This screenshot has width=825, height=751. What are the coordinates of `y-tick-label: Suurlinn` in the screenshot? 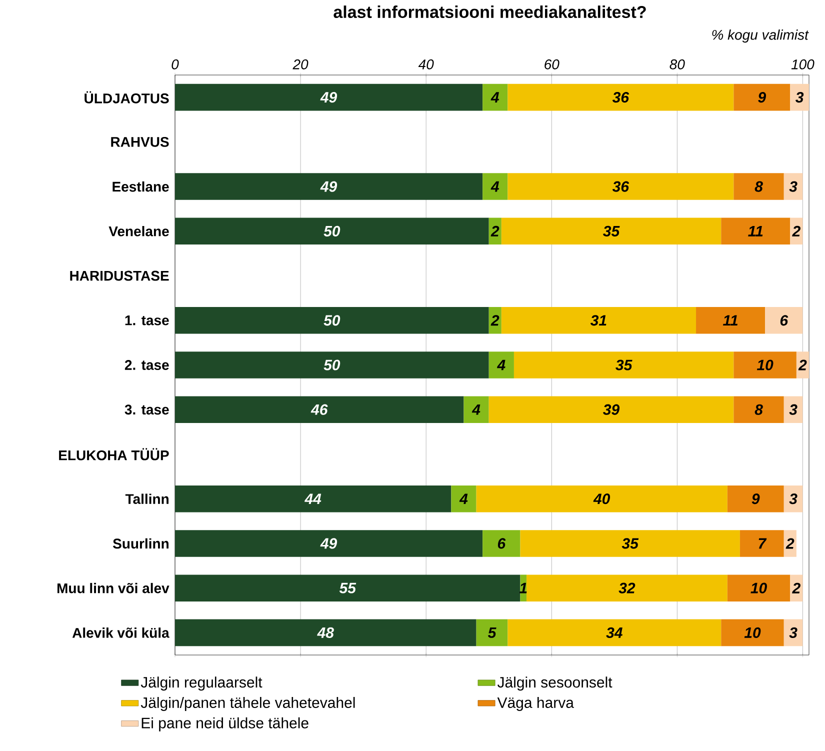 It's located at (140, 543).